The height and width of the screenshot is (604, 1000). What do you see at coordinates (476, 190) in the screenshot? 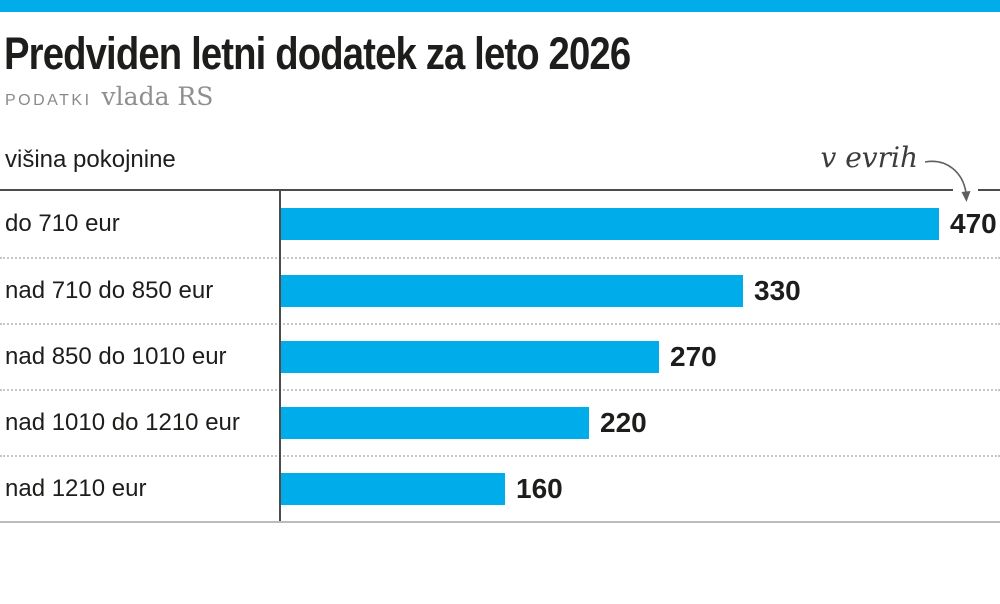
I see `header-rule-left` at bounding box center [476, 190].